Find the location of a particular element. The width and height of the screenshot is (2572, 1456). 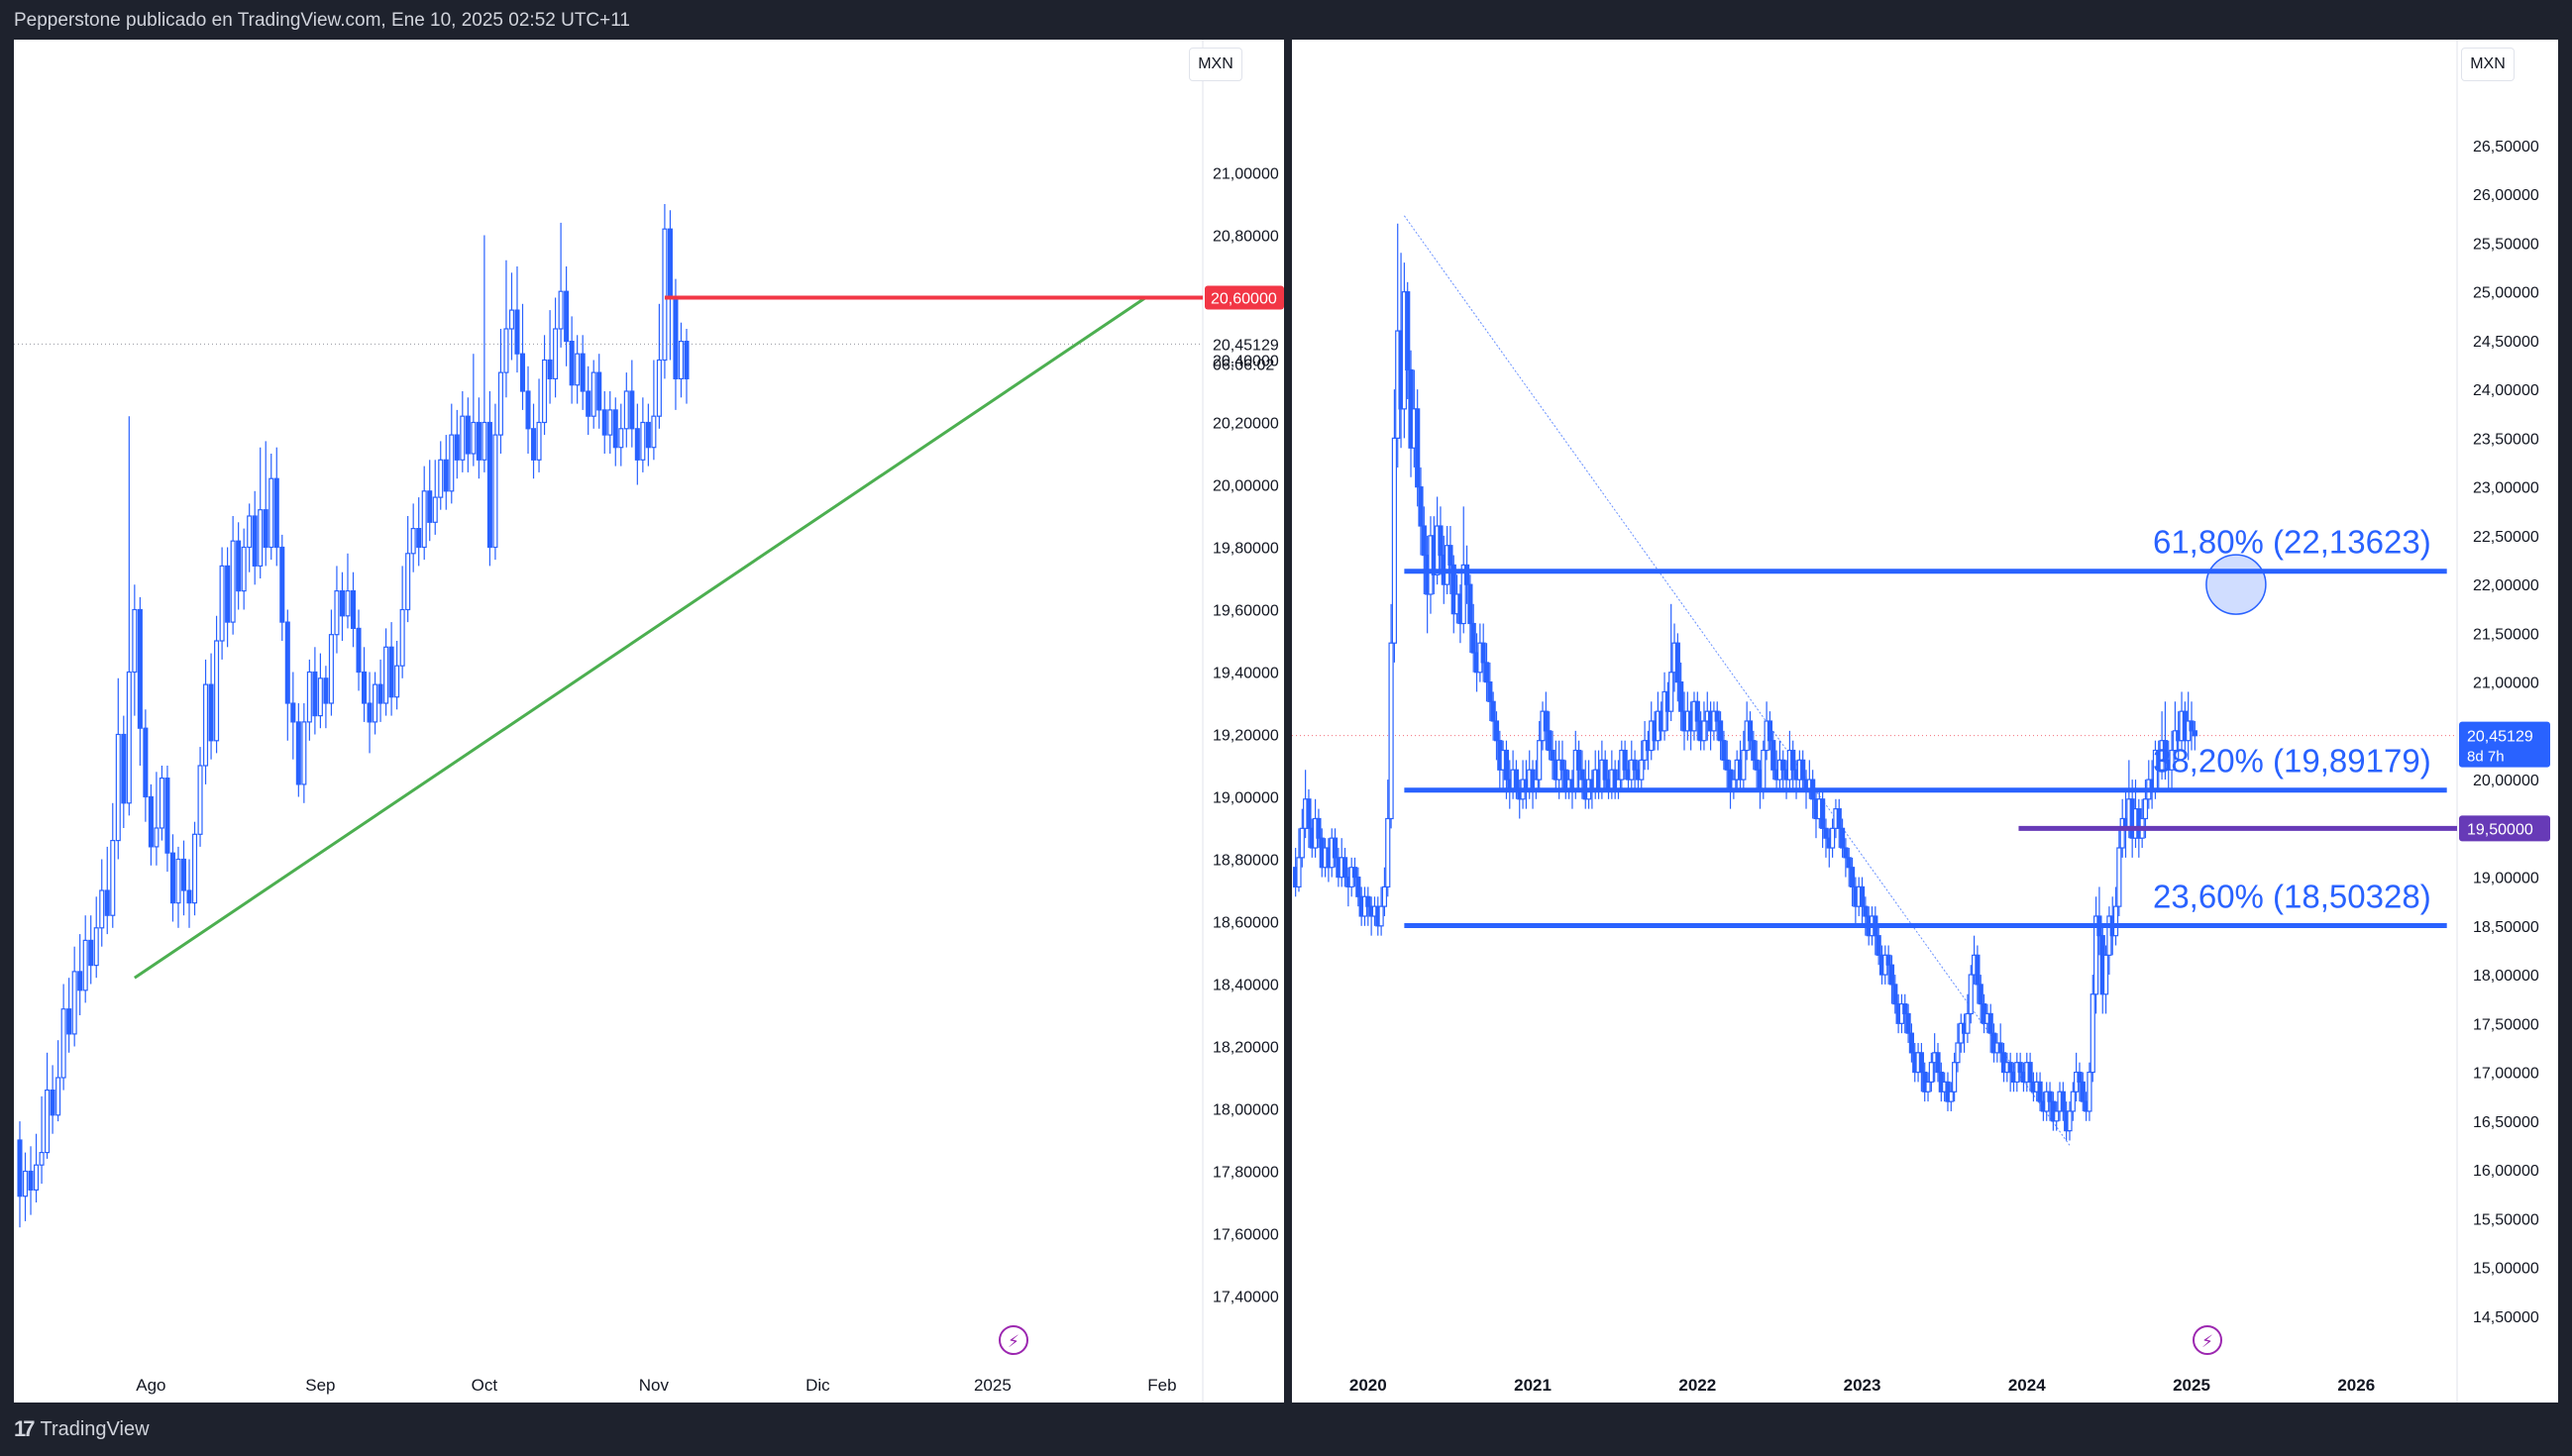

resistance-tag-bg is located at coordinates (1244, 297).